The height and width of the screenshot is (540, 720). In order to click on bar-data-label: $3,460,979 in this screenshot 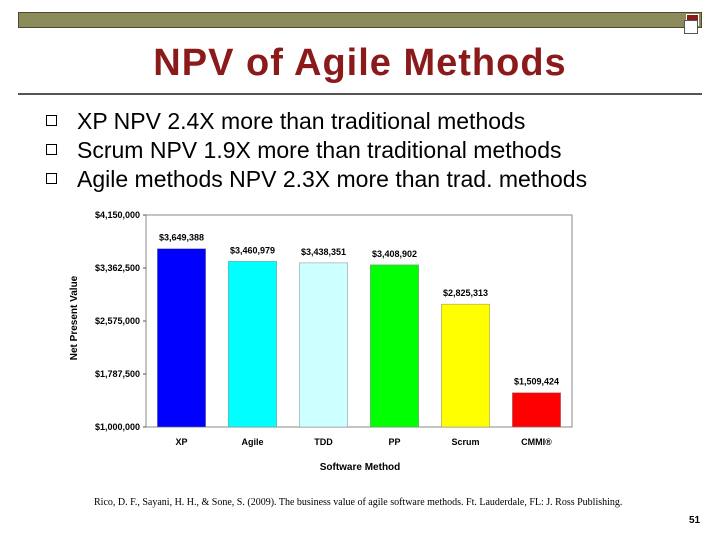, I will do `click(252, 250)`.